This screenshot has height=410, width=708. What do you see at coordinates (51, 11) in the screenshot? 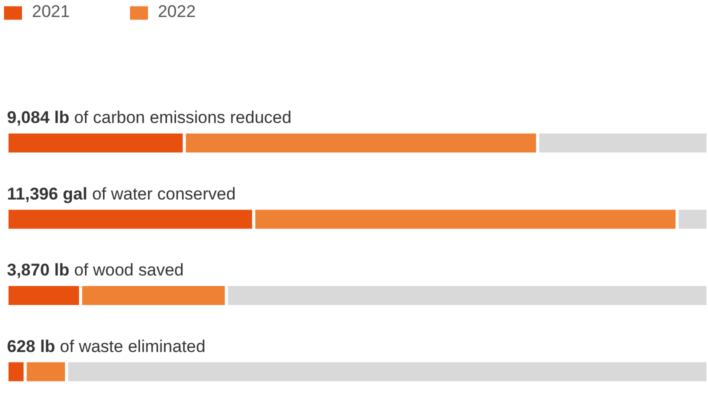
I see `legend-label: 2021` at bounding box center [51, 11].